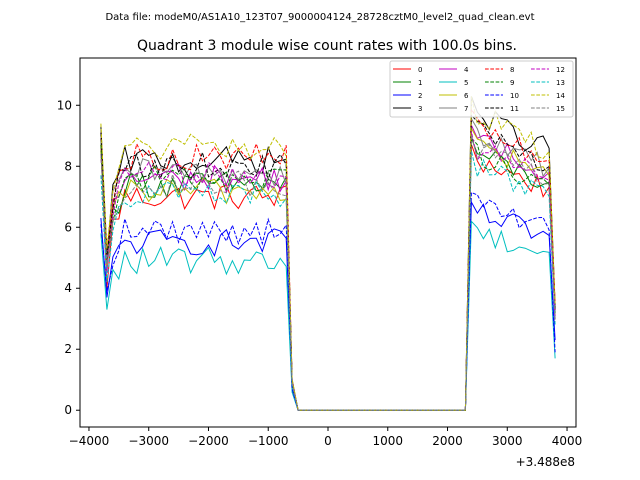 The image size is (640, 480). What do you see at coordinates (68, 410) in the screenshot?
I see `y-tick-label: 0` at bounding box center [68, 410].